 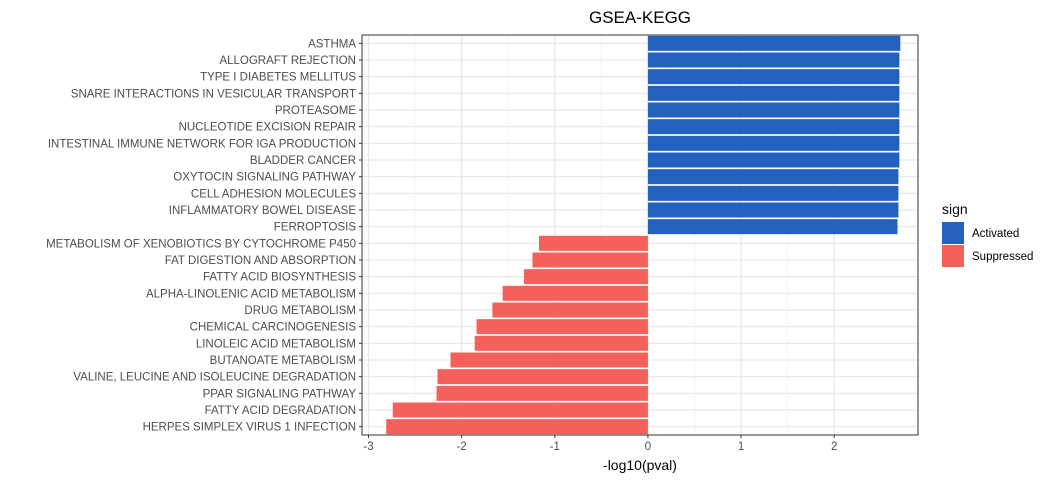 I want to click on x-tick-label: -2, so click(x=462, y=447).